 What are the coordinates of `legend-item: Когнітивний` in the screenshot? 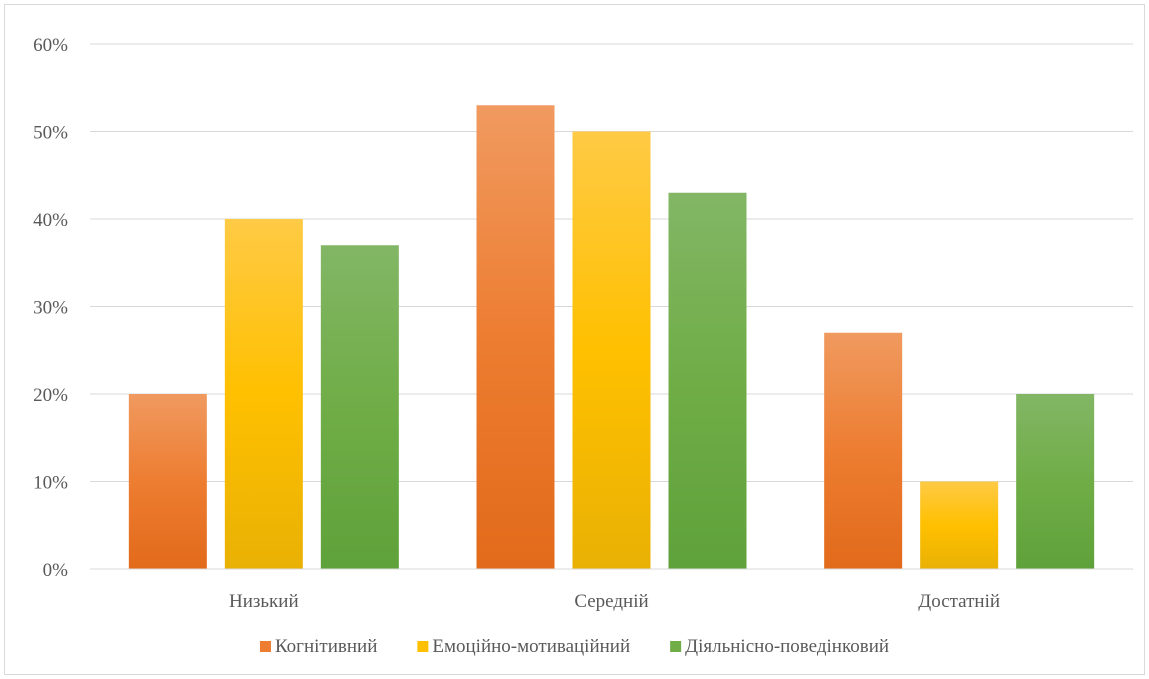 It's located at (318, 646).